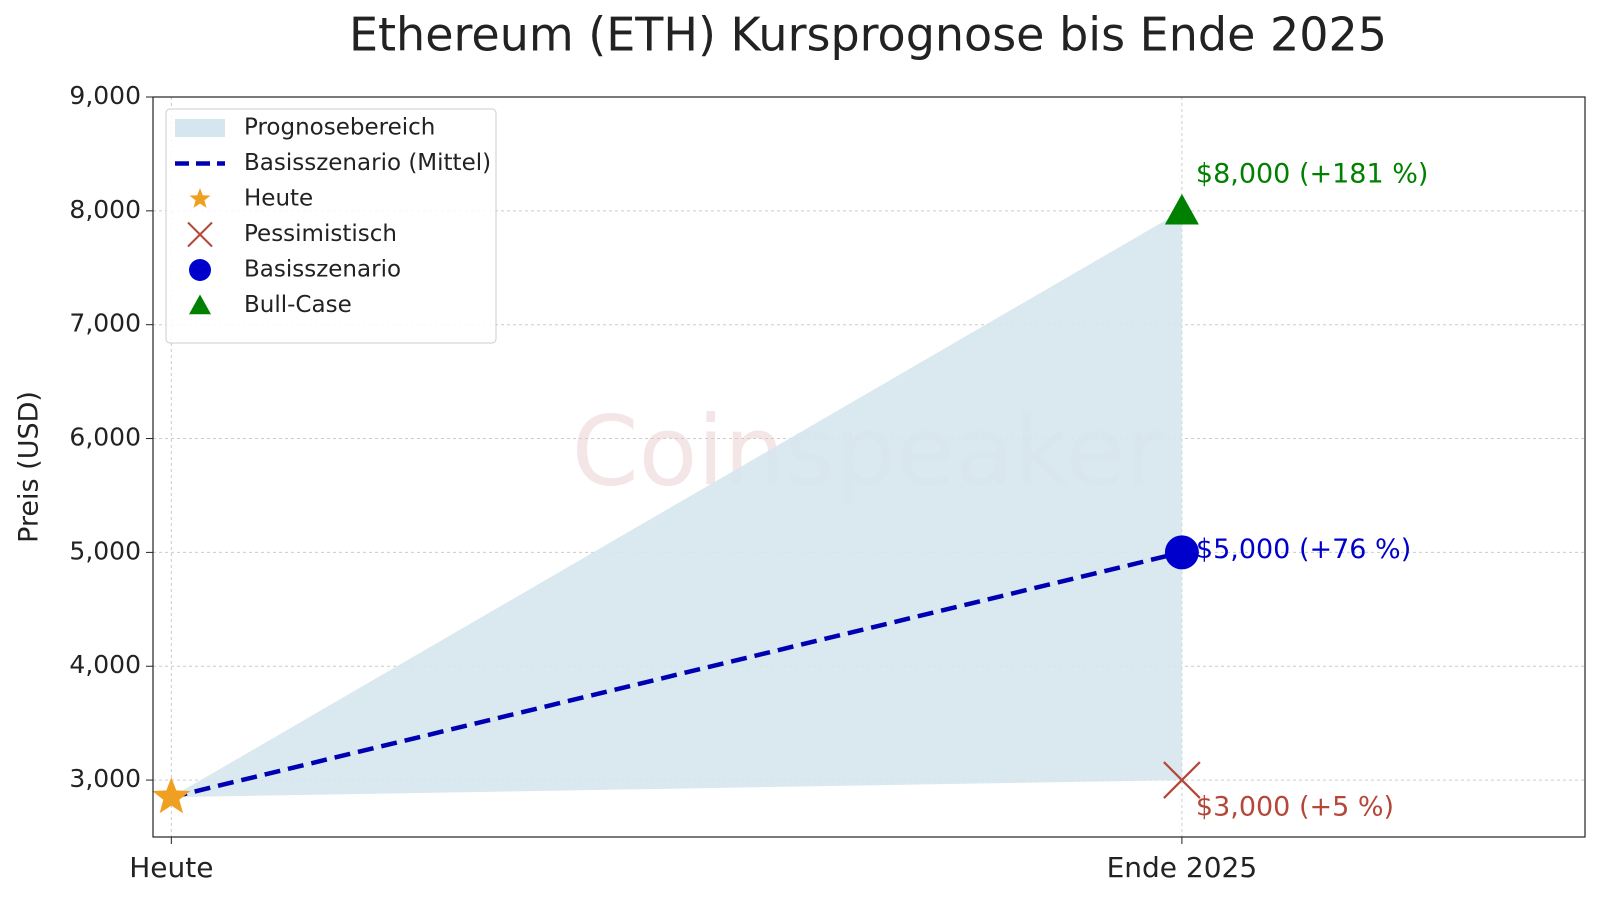  What do you see at coordinates (1182, 780) in the screenshot?
I see `marker-x` at bounding box center [1182, 780].